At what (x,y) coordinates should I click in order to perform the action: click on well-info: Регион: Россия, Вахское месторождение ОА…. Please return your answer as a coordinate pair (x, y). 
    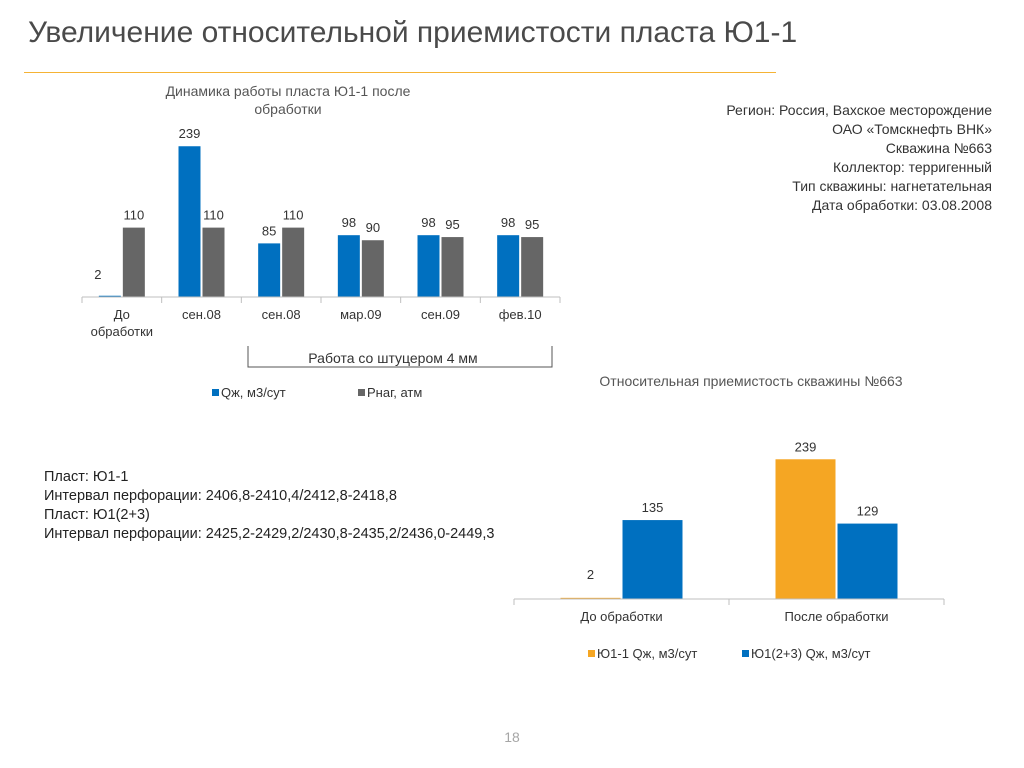
    Looking at the image, I should click on (859, 158).